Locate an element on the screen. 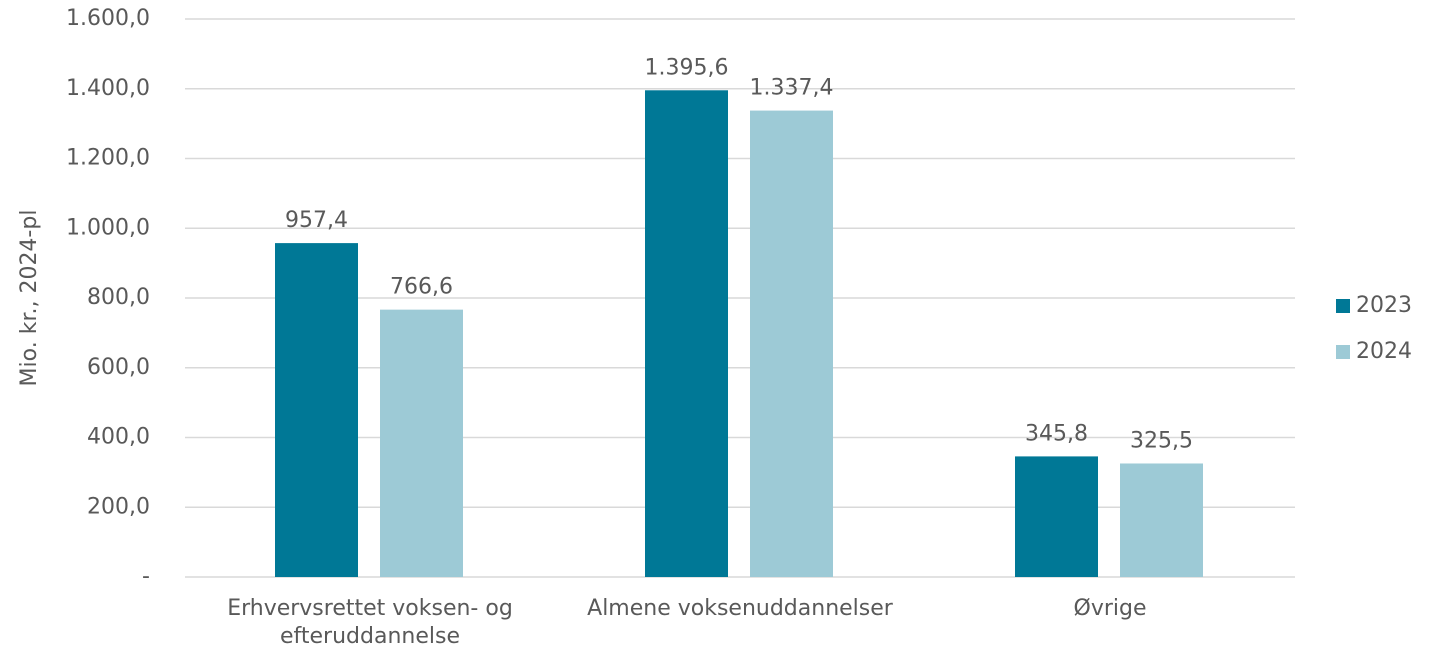 This screenshot has width=1440, height=648. y-tick-label: 1.000,0 is located at coordinates (108, 227).